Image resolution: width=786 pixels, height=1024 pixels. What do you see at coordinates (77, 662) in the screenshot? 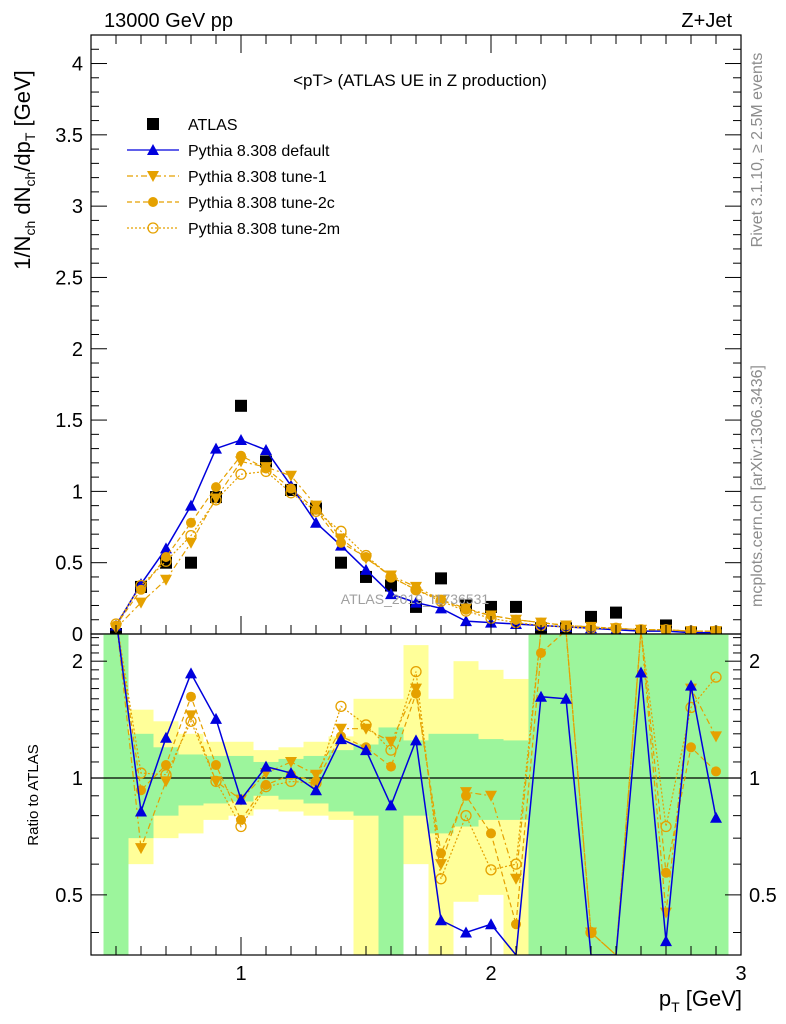
I see `ratio-ytick-label: 2` at bounding box center [77, 662].